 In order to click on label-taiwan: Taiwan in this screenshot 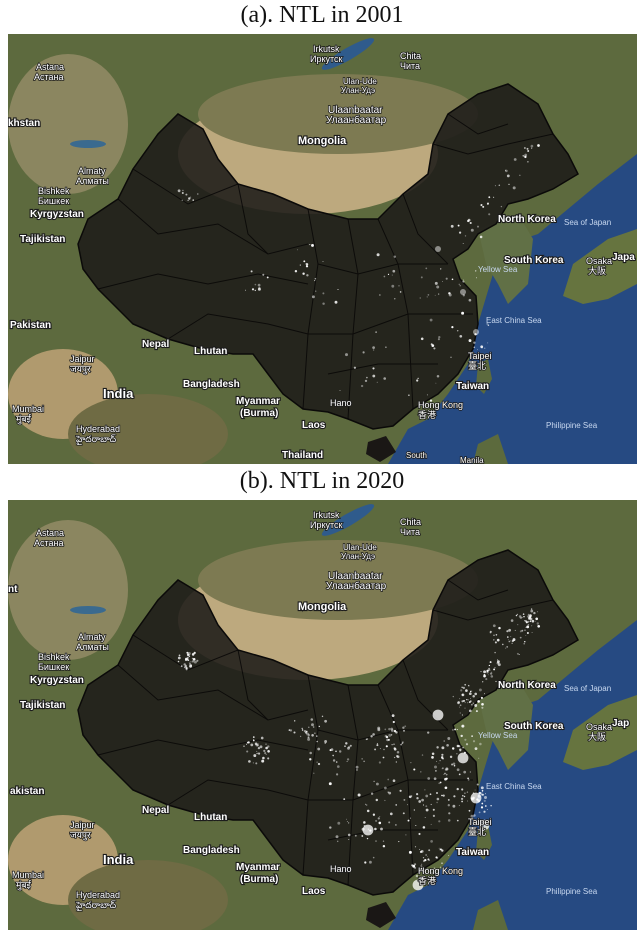, I will do `click(472, 852)`.